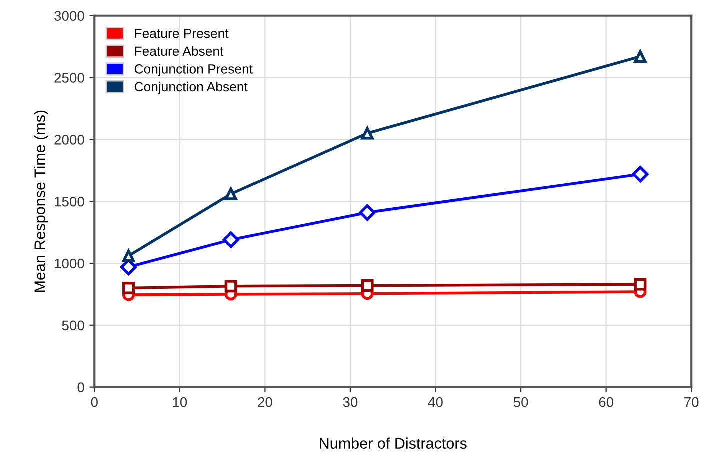 The image size is (728, 453). I want to click on y-tick-label: 2500, so click(69, 78).